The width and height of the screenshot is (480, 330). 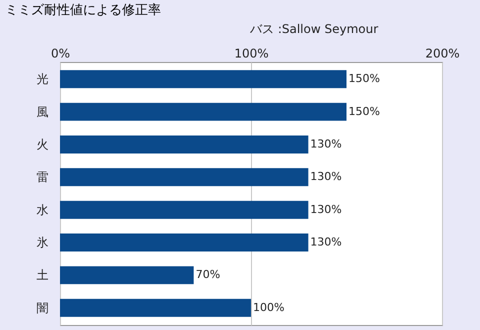 What do you see at coordinates (83, 10) in the screenshot?
I see `chart-title: ミミズ耐性値による修正率` at bounding box center [83, 10].